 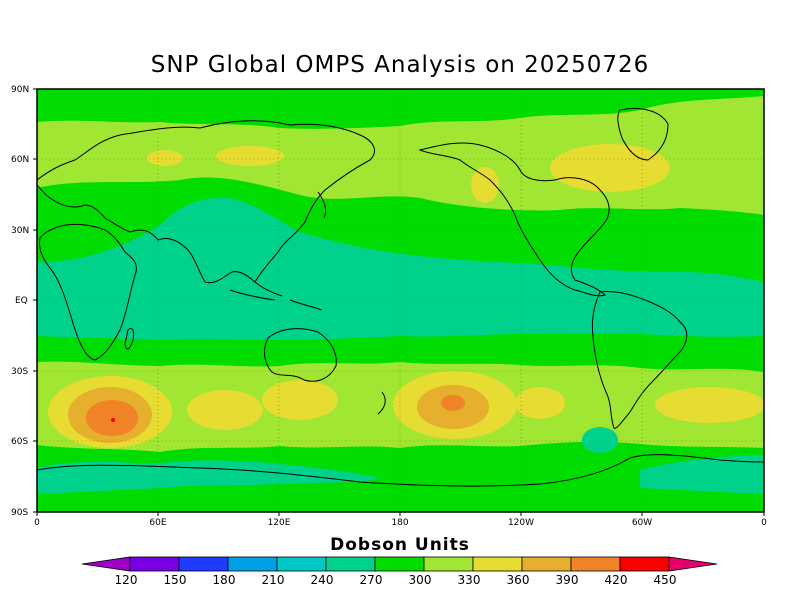 I want to click on coast-antarctica, so click(x=400, y=470).